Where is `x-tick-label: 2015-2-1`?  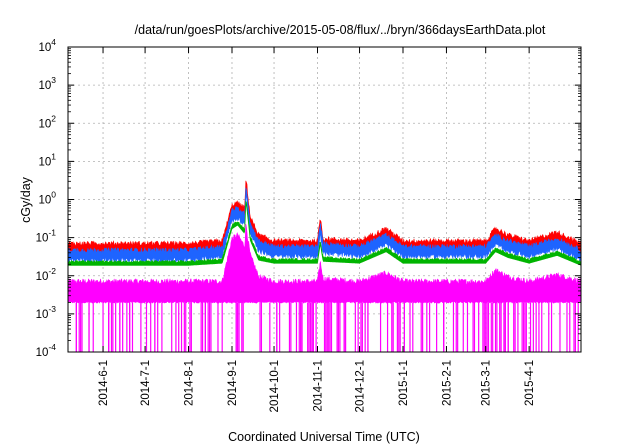
x-tick-label: 2015-2-1 is located at coordinates (447, 383).